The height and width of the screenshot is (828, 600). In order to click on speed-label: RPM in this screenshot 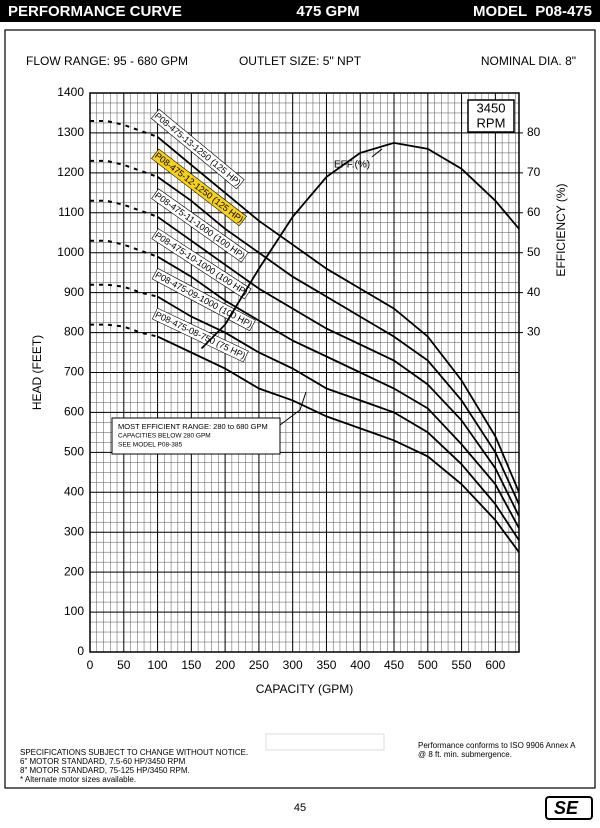, I will do `click(491, 122)`.